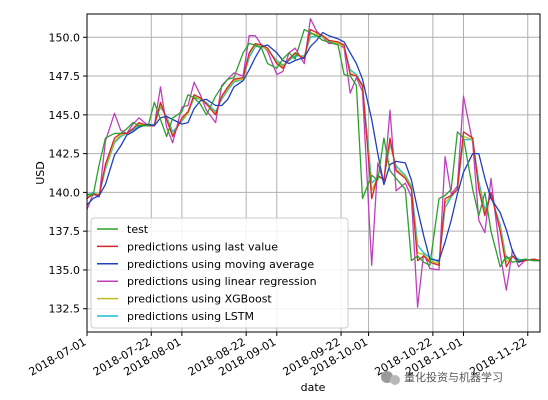 This screenshot has width=548, height=400. Describe the element at coordinates (65, 115) in the screenshot. I see `y-tick-label: 145.0` at that location.